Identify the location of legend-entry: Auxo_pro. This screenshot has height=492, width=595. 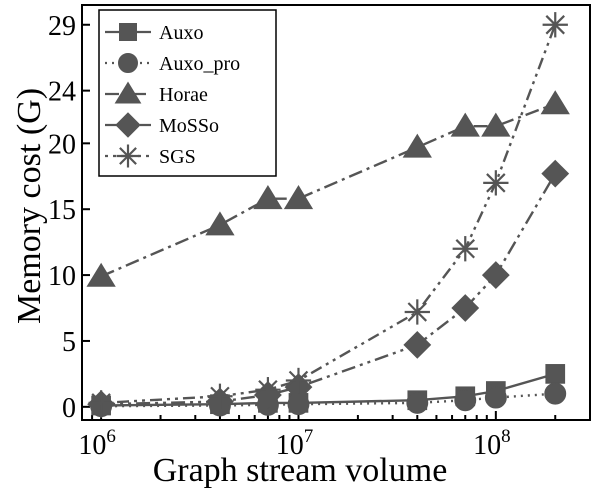
(172, 64).